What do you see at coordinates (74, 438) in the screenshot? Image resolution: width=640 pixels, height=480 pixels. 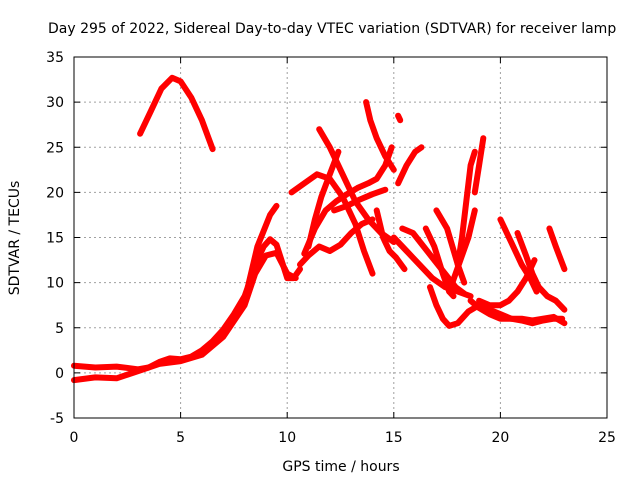 I see `x-tick-label: 0` at bounding box center [74, 438].